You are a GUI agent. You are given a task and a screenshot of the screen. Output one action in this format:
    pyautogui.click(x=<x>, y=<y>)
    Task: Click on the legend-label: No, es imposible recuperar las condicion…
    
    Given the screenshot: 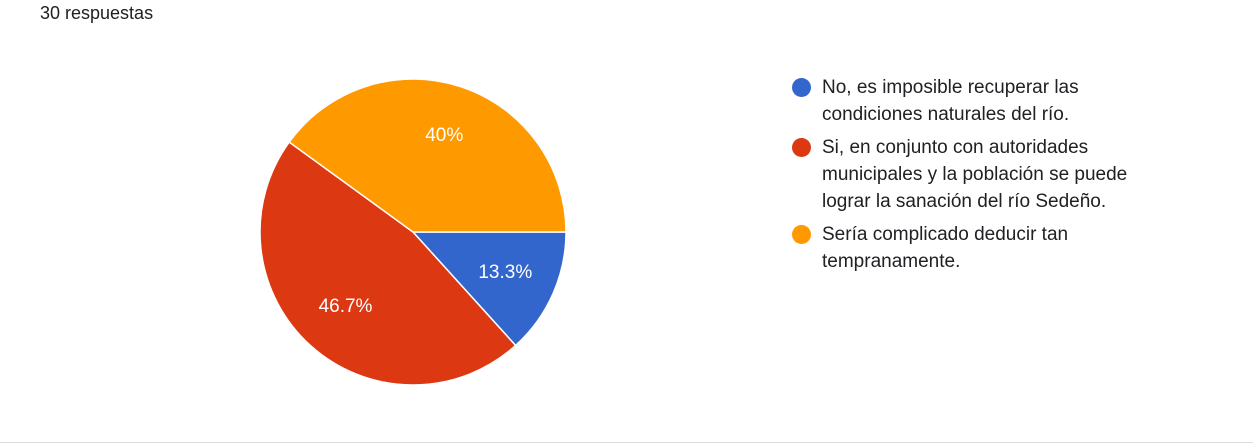 What is the action you would take?
    pyautogui.click(x=950, y=101)
    